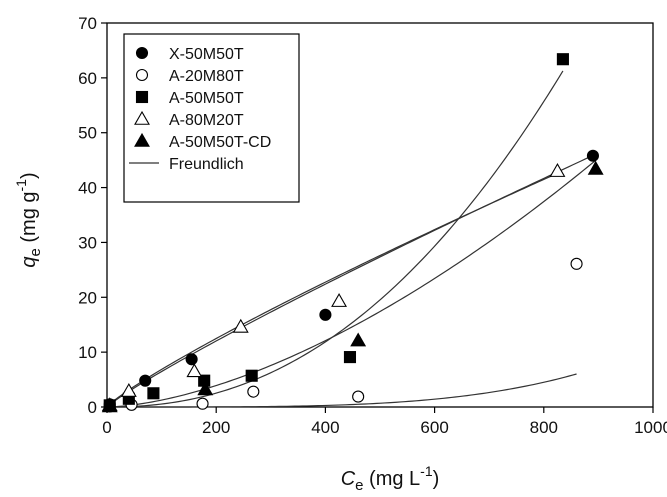 Image resolution: width=667 pixels, height=497 pixels. What do you see at coordinates (87, 133) in the screenshot?
I see `y-tick-label: 50` at bounding box center [87, 133].